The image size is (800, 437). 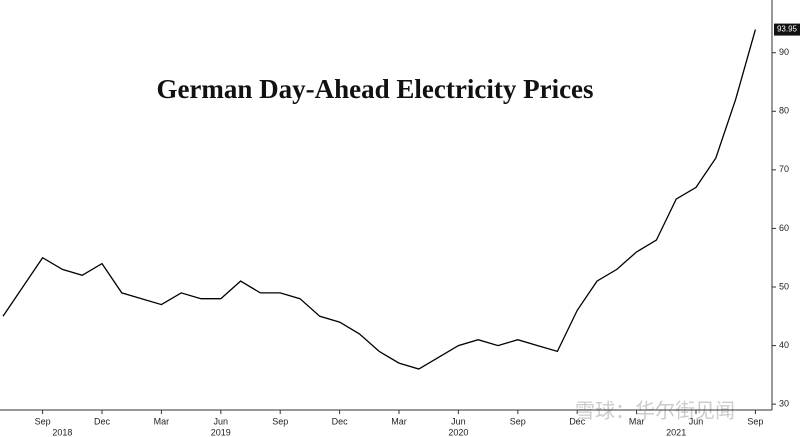 I want to click on y-tick-label: 40, so click(x=784, y=345).